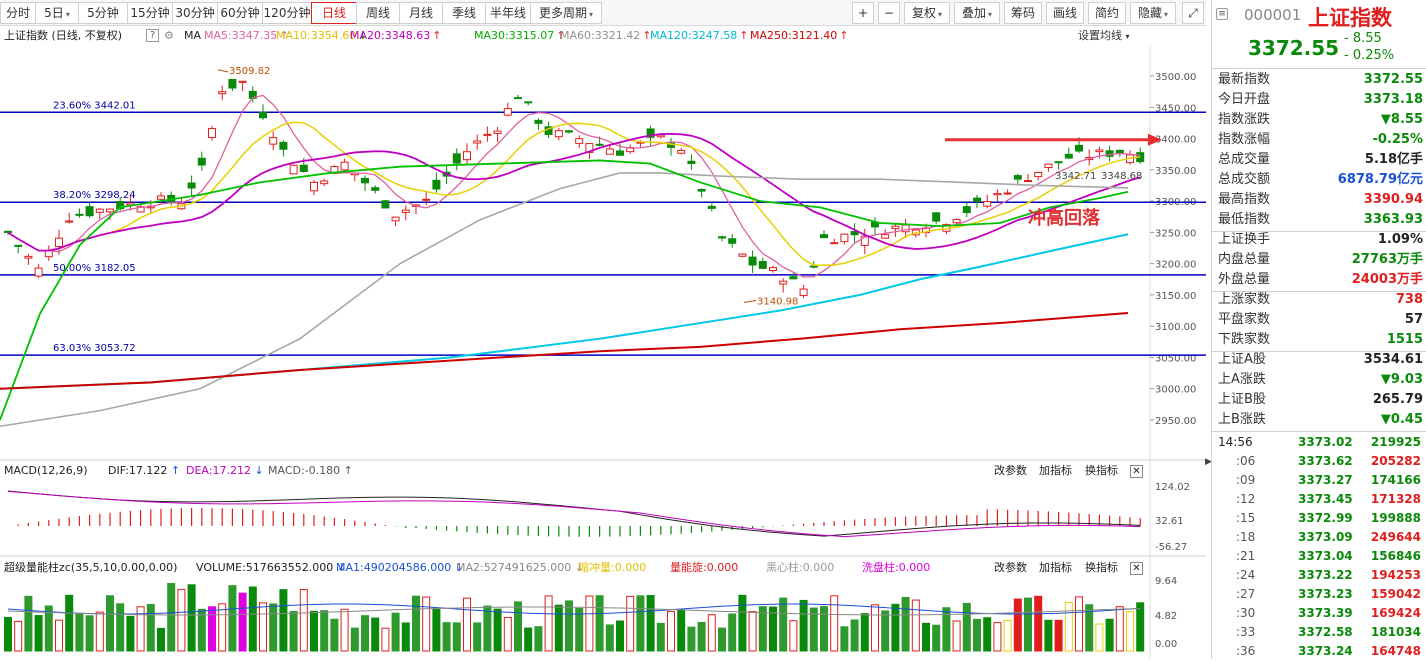 This screenshot has width=1426, height=662. What do you see at coordinates (1393, 219) in the screenshot?
I see `quote-row-value: 3363.93` at bounding box center [1393, 219].